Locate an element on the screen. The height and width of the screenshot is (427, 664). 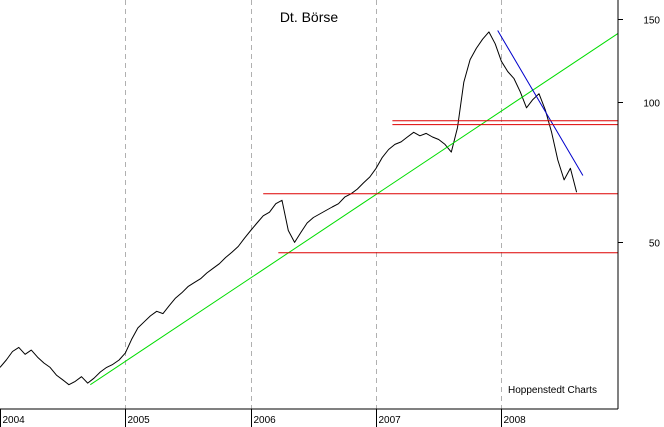
chart-title: Dt. Börse is located at coordinates (309, 17).